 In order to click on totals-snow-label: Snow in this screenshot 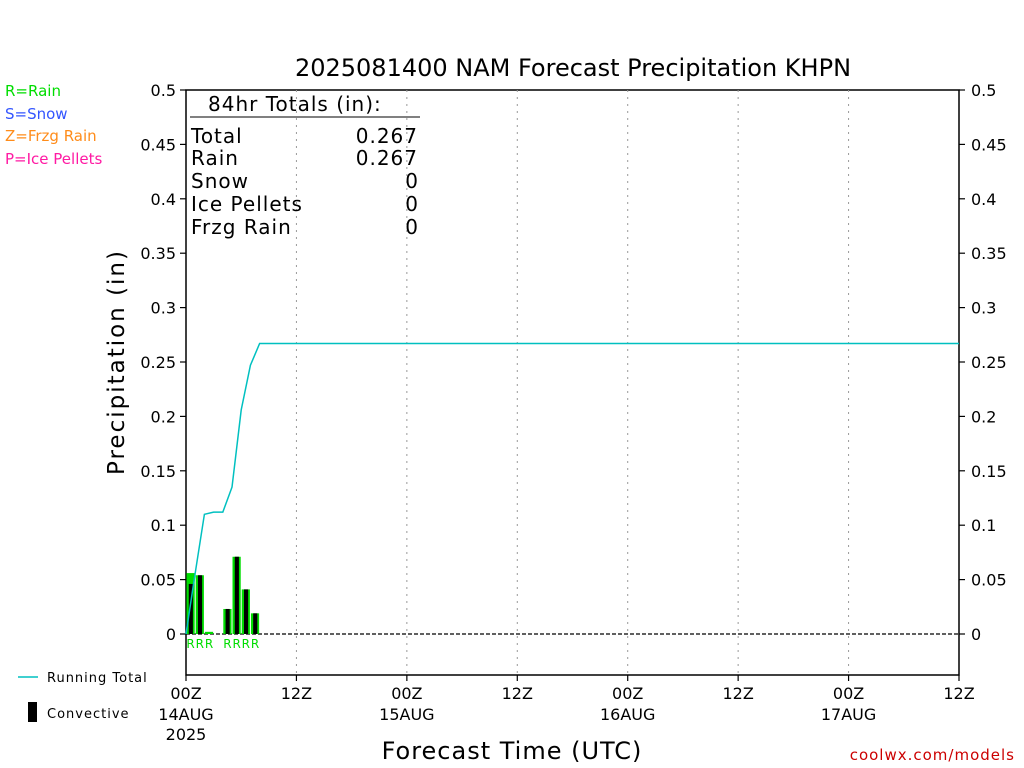, I will do `click(220, 181)`.